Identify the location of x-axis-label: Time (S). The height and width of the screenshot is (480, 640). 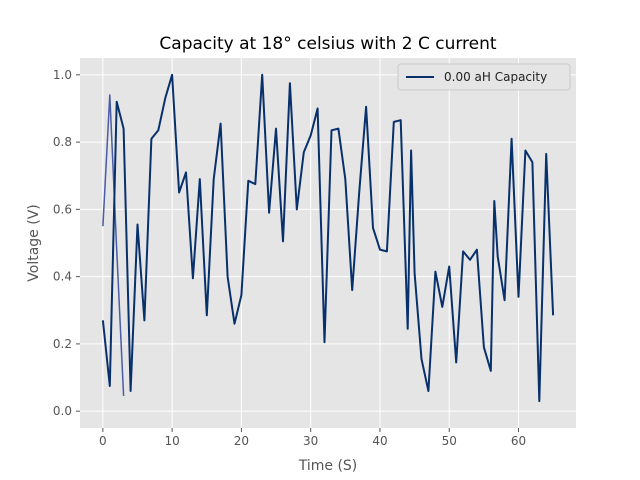
(328, 466).